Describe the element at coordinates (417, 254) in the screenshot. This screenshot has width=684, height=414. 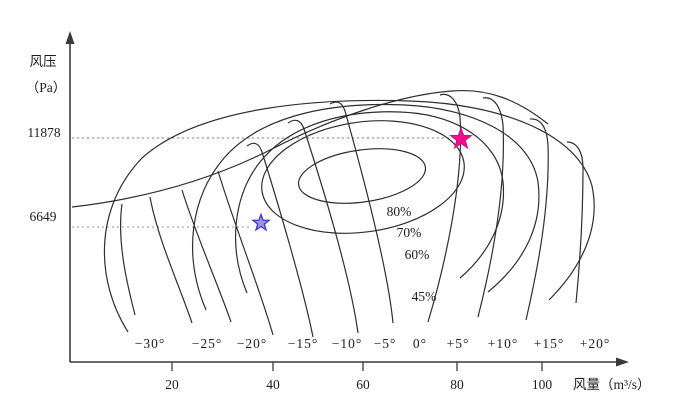
I see `efficiency-label-60: 60%` at that location.